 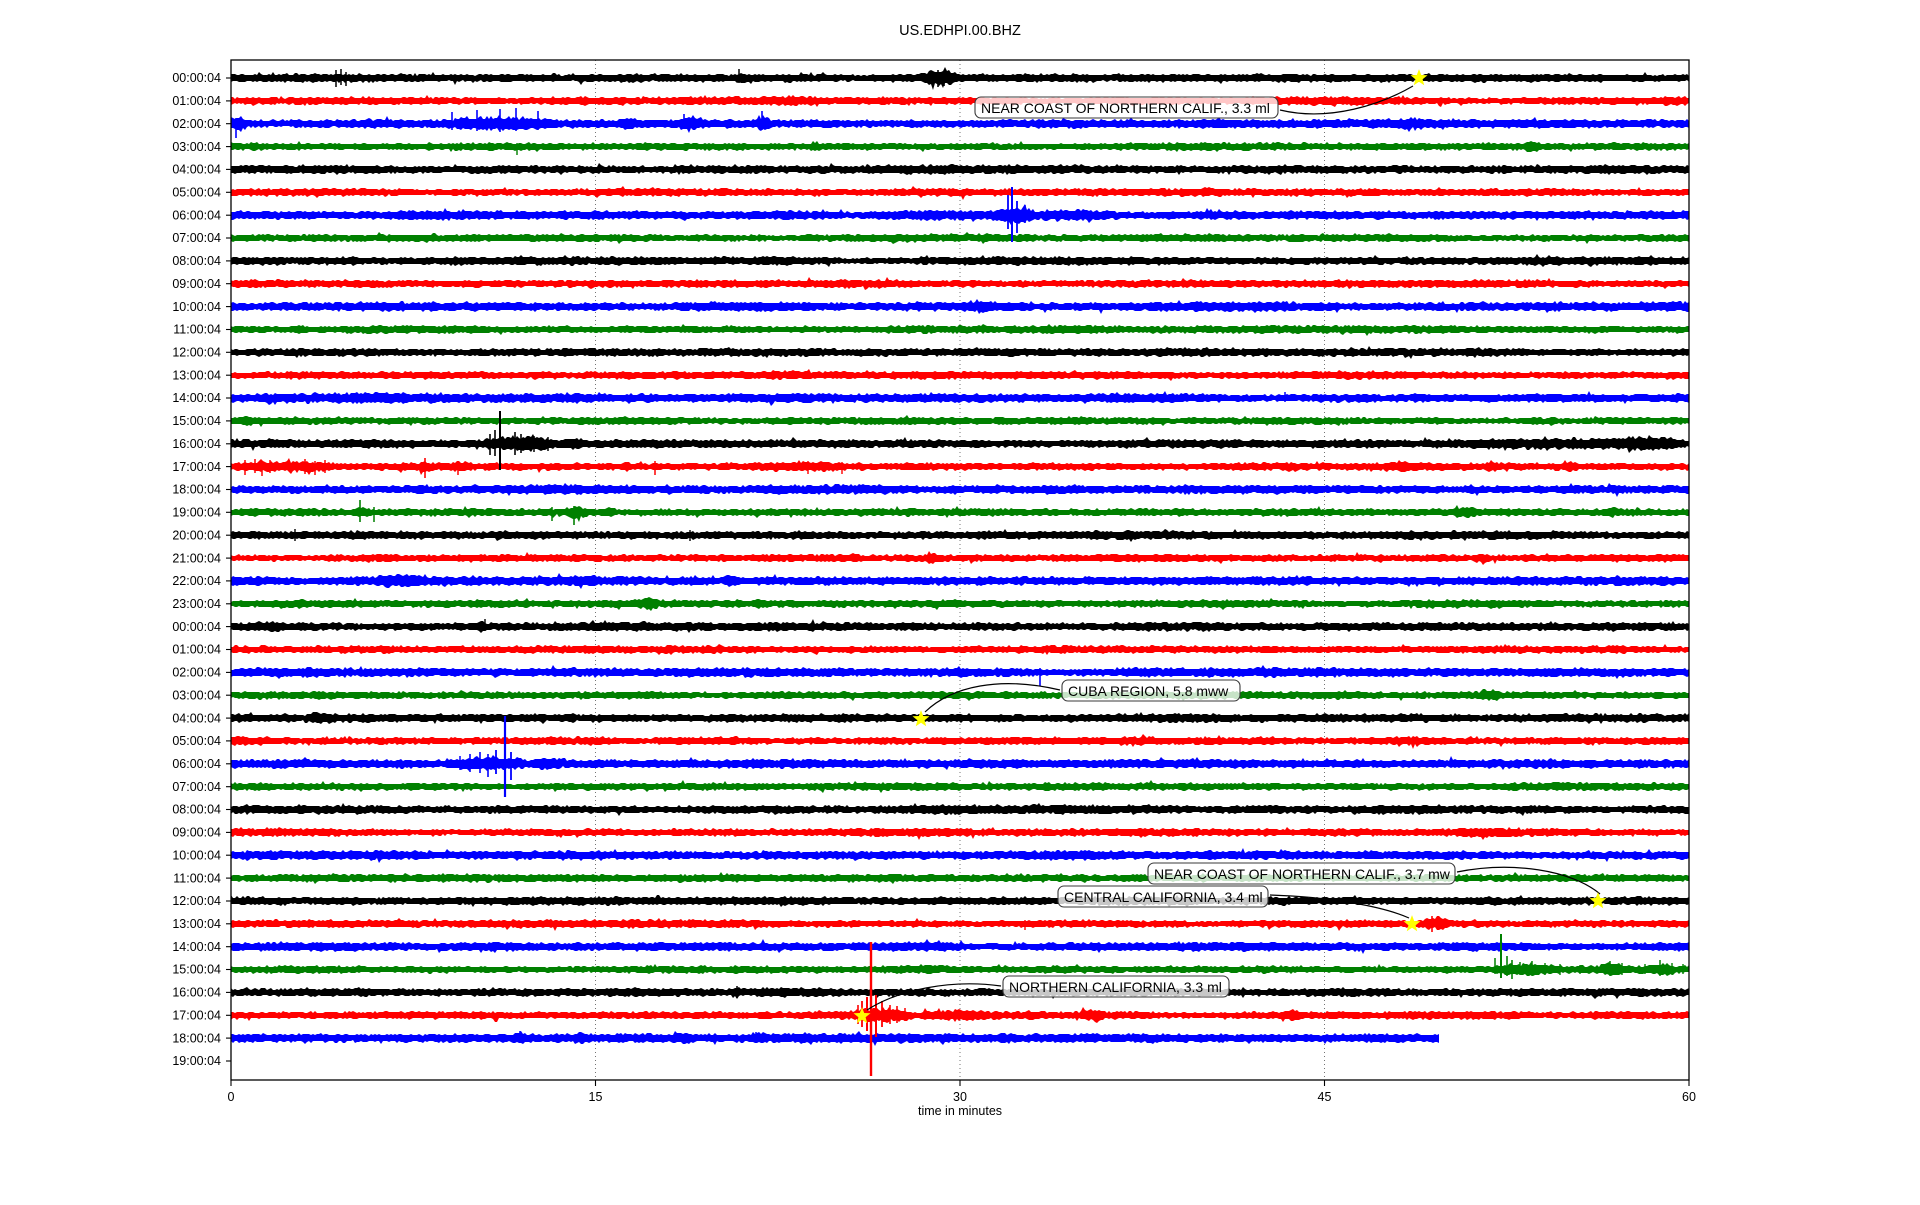 What do you see at coordinates (1689, 1097) in the screenshot?
I see `svg-text: 60` at bounding box center [1689, 1097].